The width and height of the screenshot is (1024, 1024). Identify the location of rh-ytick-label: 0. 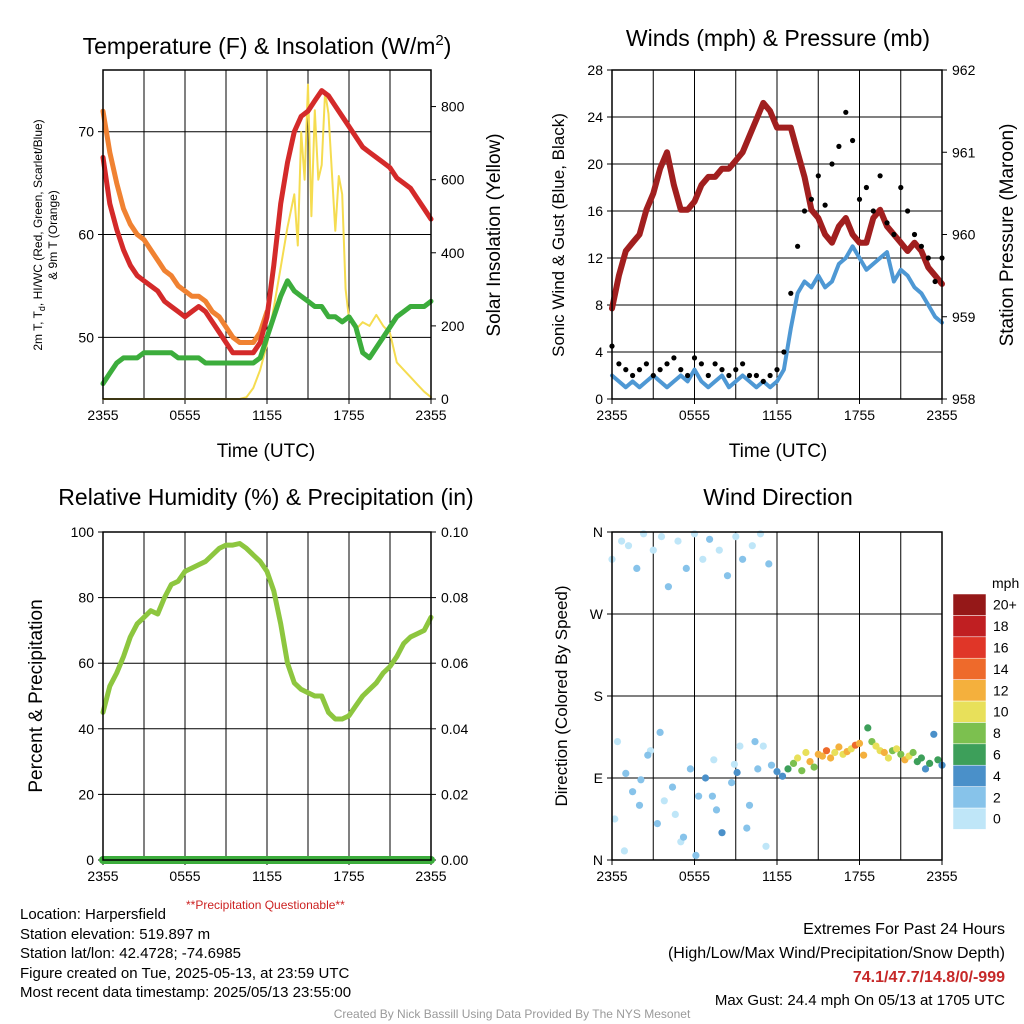
(90, 860).